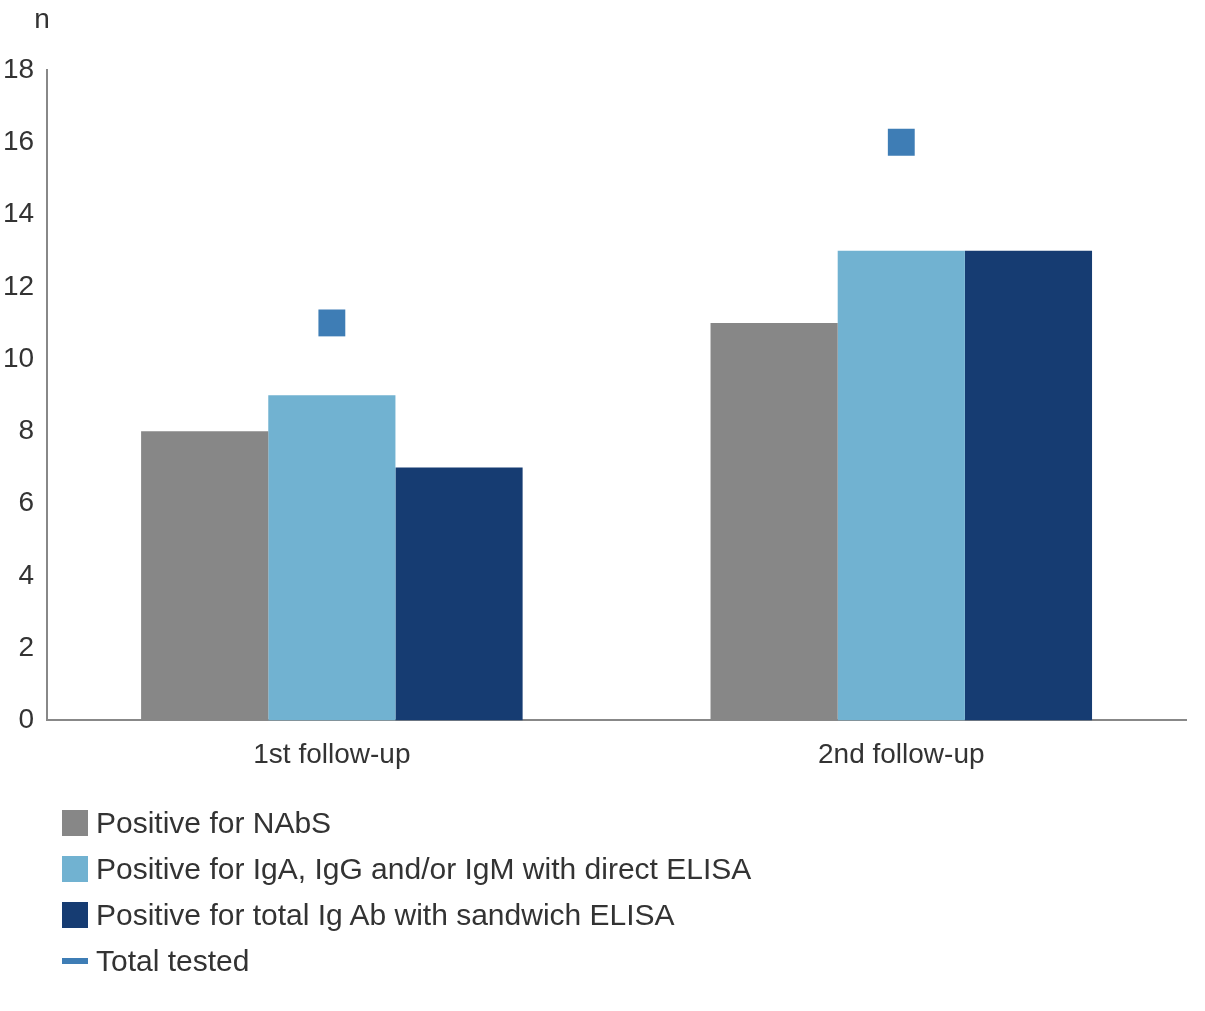 The width and height of the screenshot is (1205, 1011). Describe the element at coordinates (18, 140) in the screenshot. I see `y-tick-label: 16` at that location.